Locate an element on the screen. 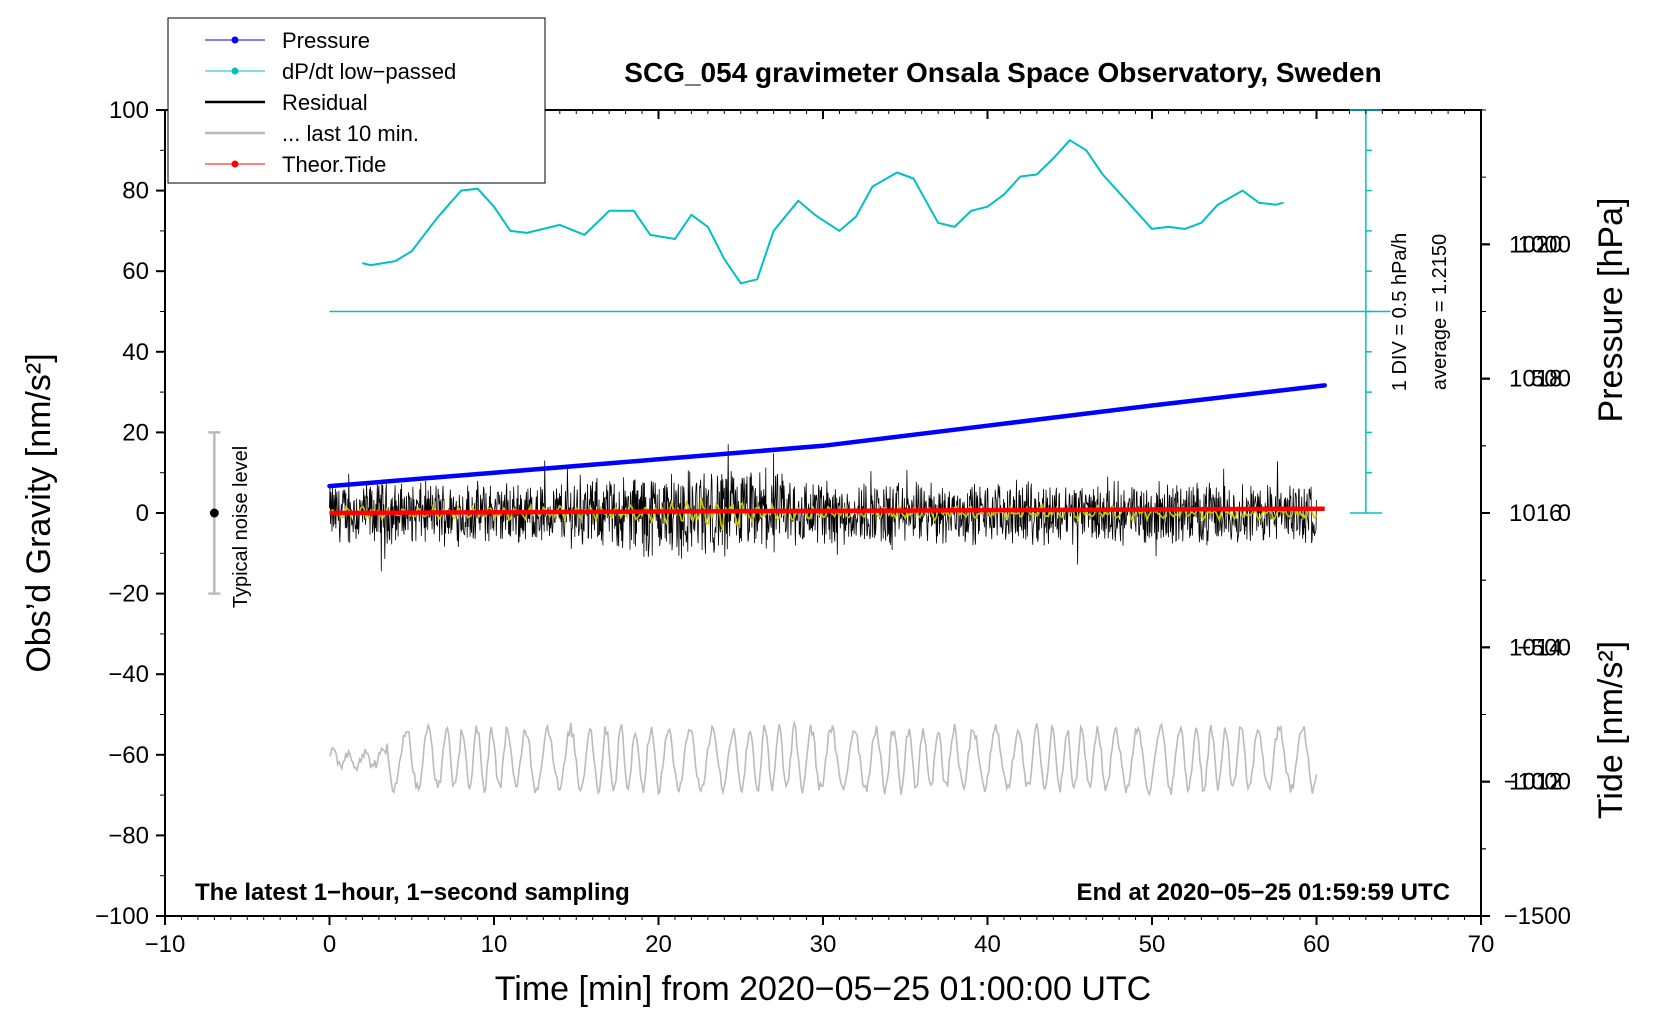 The width and height of the screenshot is (1660, 1020). x-tick-label: 50 is located at coordinates (1152, 944).